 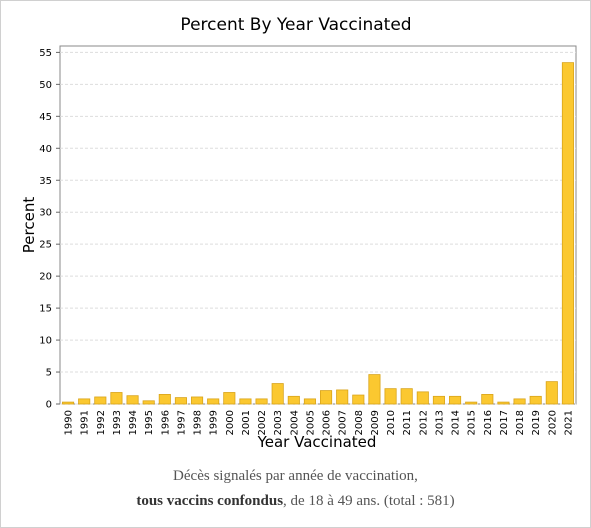 What do you see at coordinates (327, 422) in the screenshot?
I see `x-tick-label: 2006` at bounding box center [327, 422].